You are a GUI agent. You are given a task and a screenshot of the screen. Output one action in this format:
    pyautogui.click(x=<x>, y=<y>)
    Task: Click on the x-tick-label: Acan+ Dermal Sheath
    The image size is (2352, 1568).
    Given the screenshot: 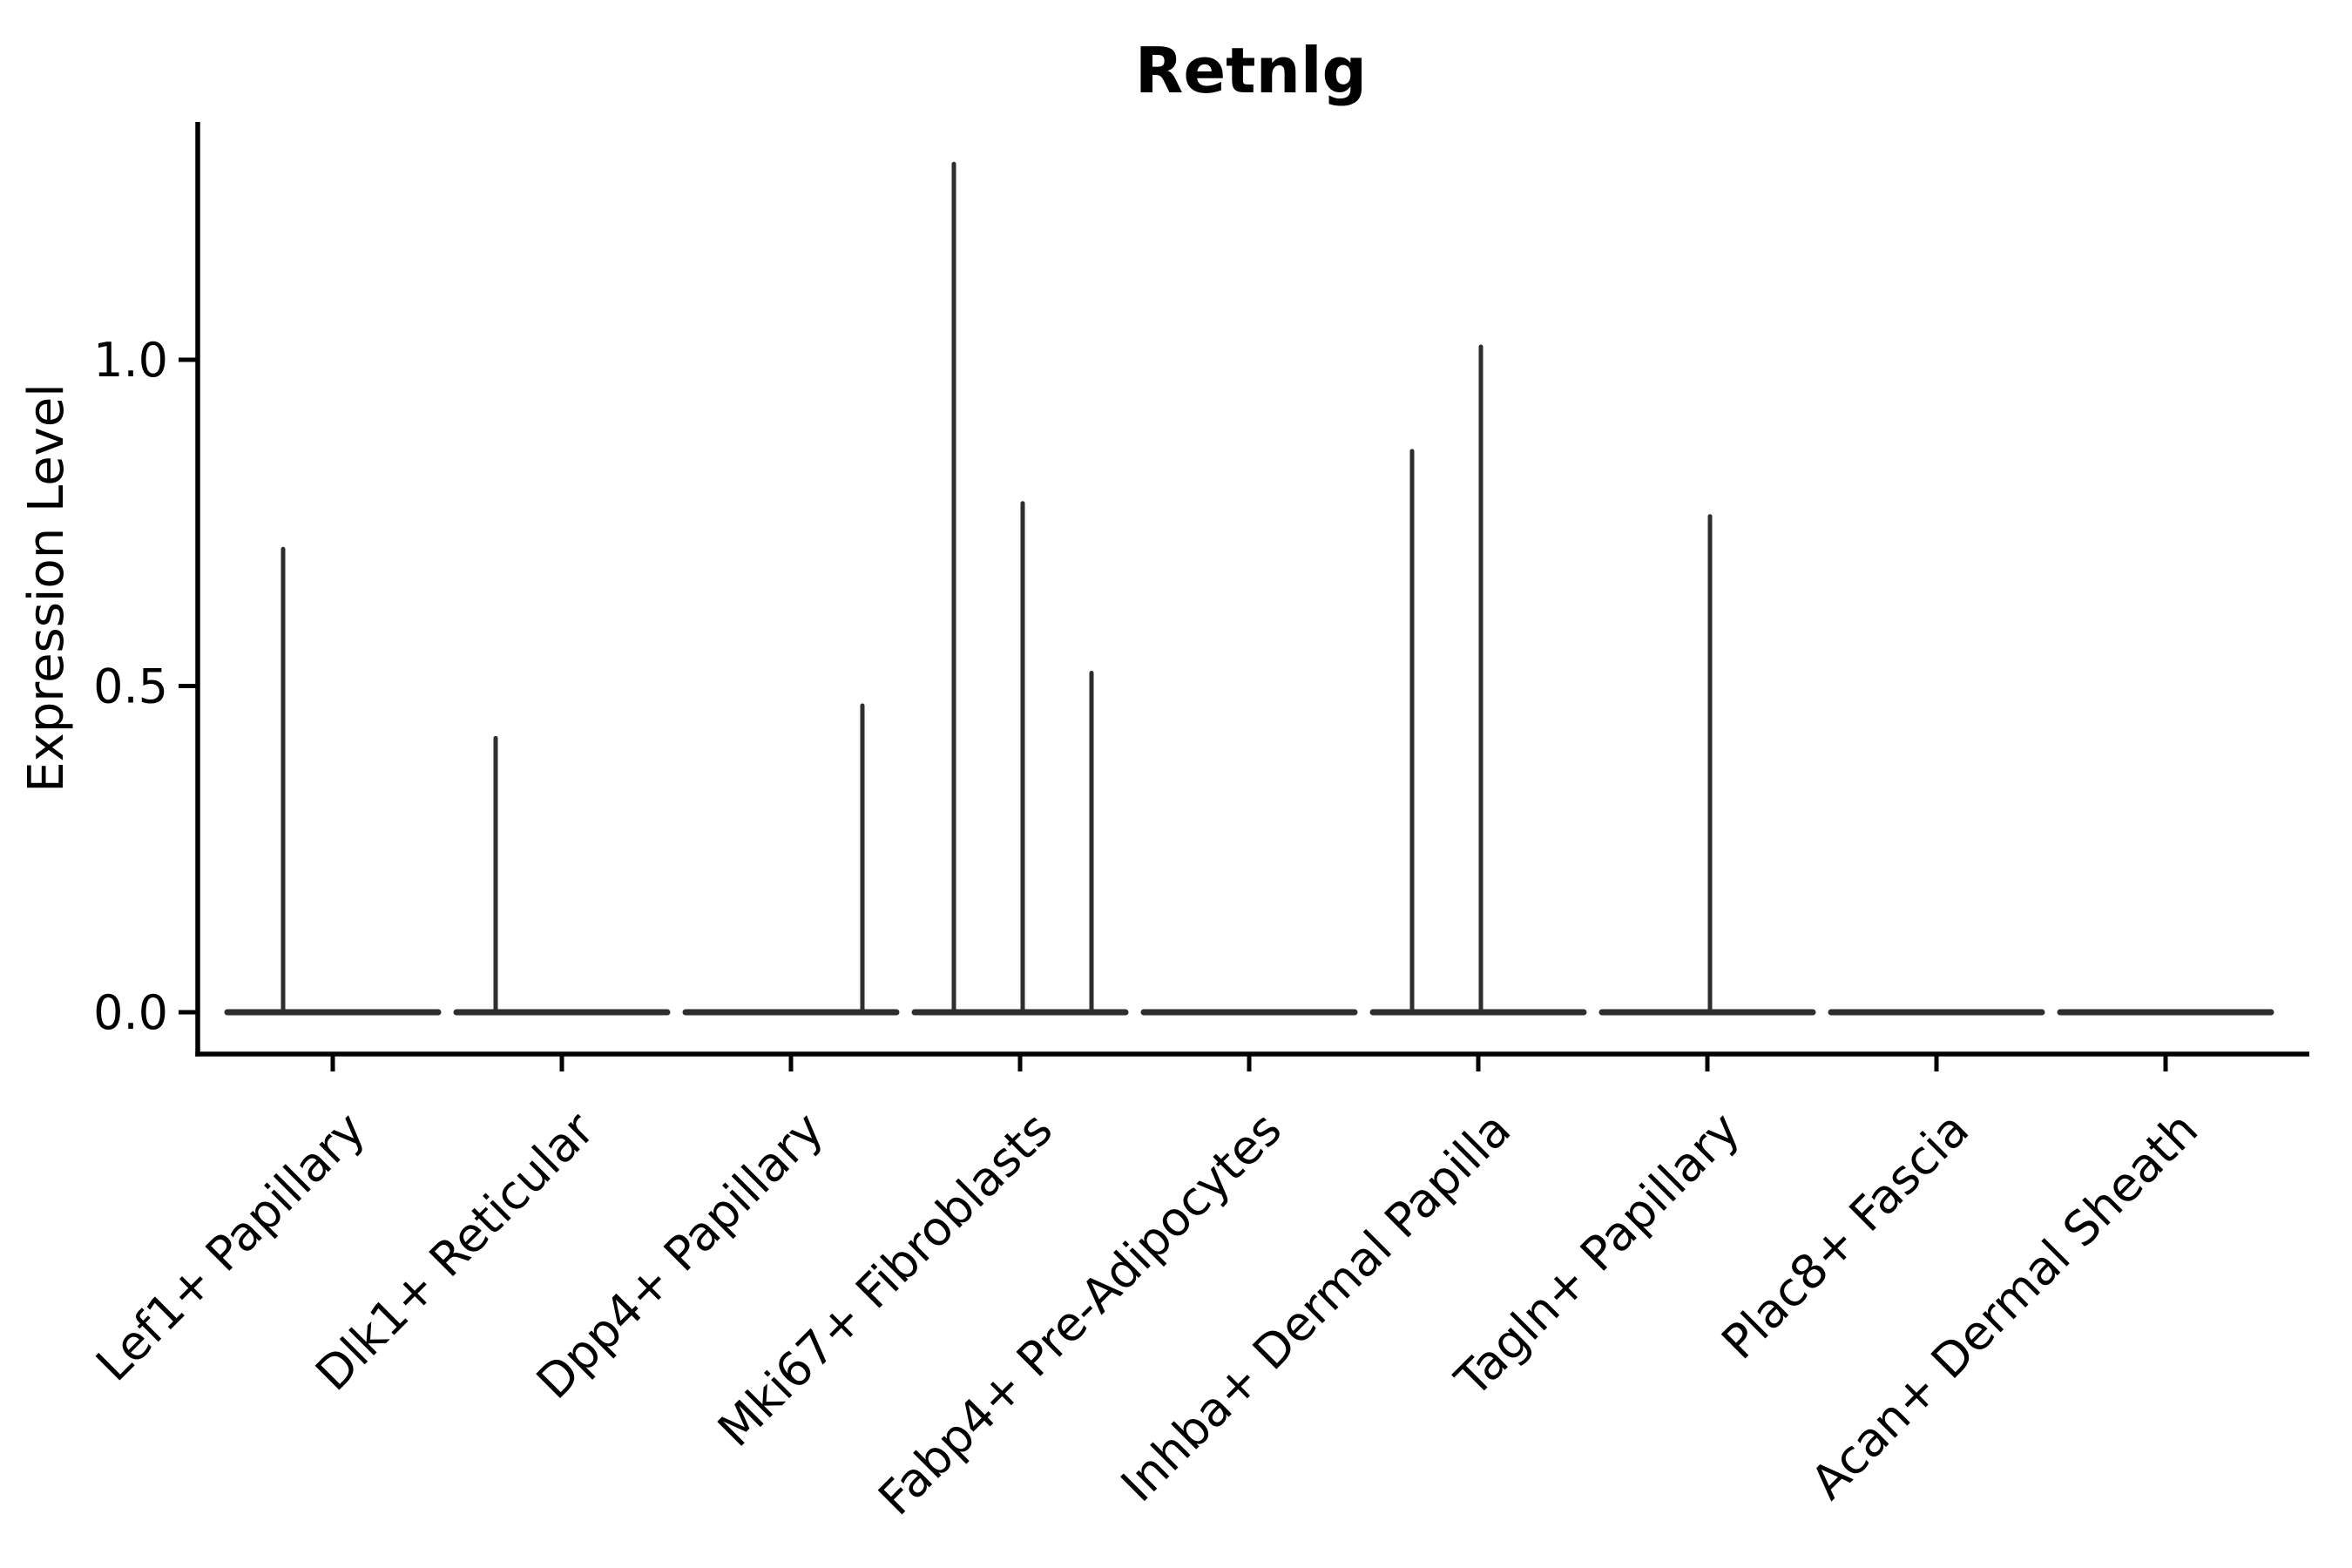 What is the action you would take?
    pyautogui.click(x=2004, y=1306)
    